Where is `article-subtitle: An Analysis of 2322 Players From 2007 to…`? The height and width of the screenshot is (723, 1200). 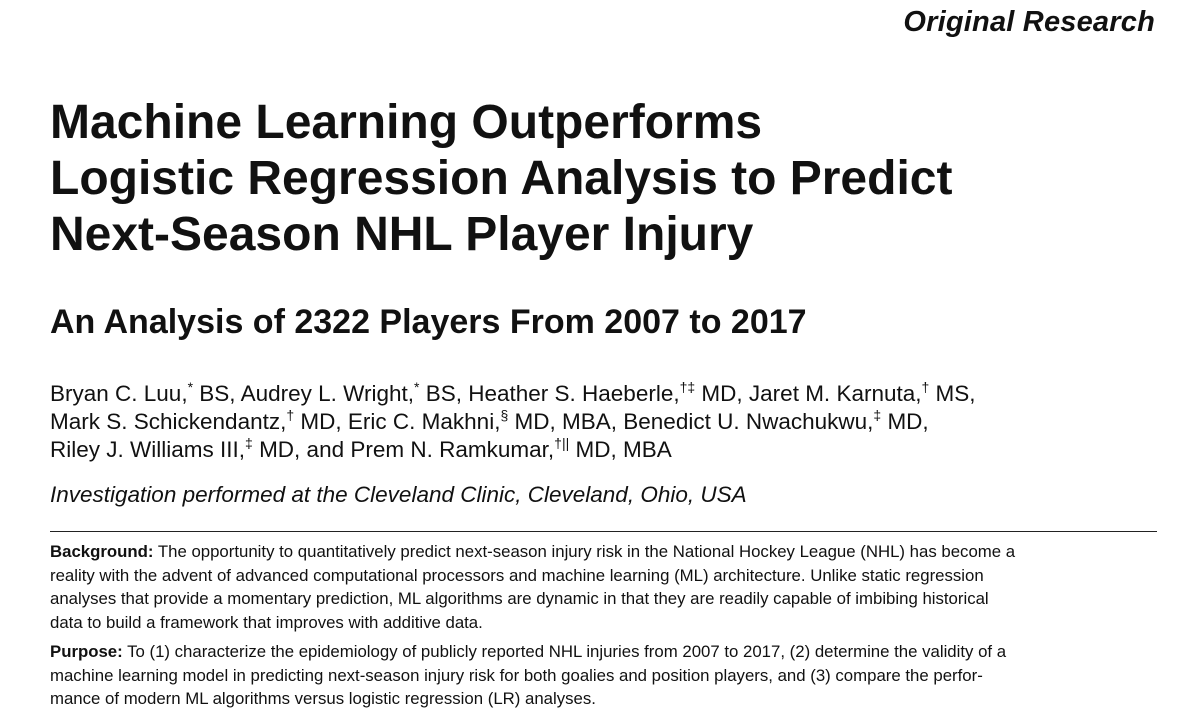 article-subtitle: An Analysis of 2322 Players From 2007 to… is located at coordinates (428, 322).